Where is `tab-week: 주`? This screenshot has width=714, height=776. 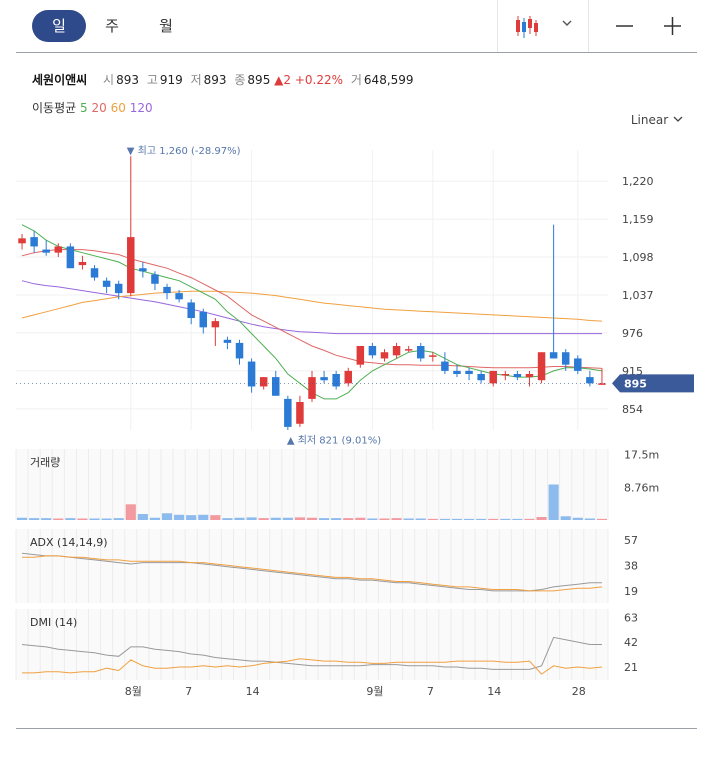 tab-week: 주 is located at coordinates (112, 26).